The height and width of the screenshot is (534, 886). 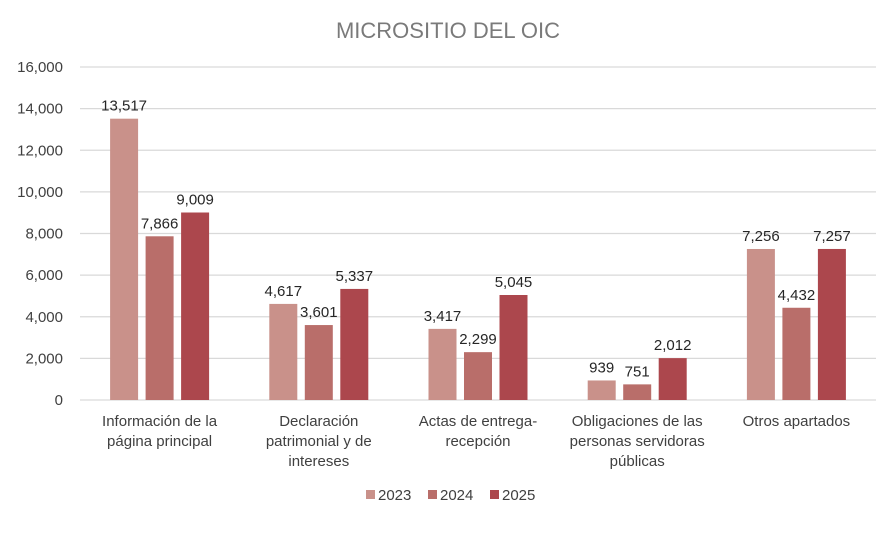 What do you see at coordinates (601, 367) in the screenshot?
I see `data-label: 939` at bounding box center [601, 367].